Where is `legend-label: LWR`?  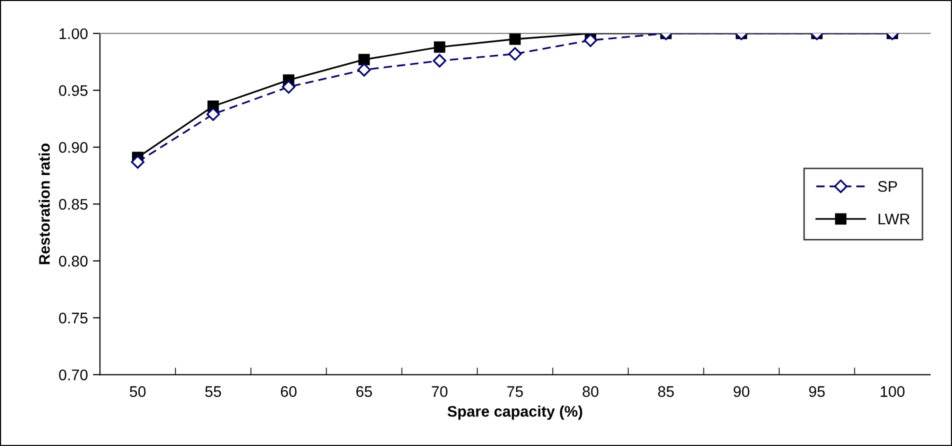 legend-label: LWR is located at coordinates (894, 219).